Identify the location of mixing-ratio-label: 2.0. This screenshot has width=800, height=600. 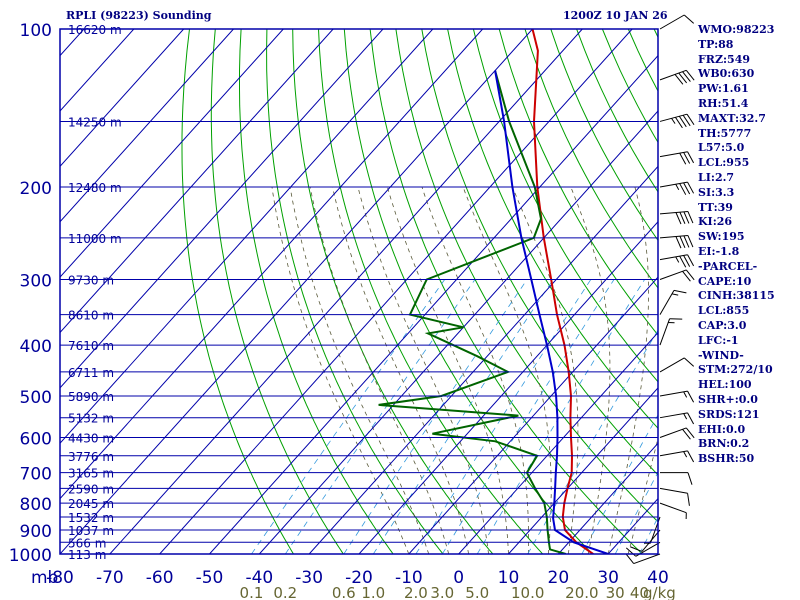
(416, 592).